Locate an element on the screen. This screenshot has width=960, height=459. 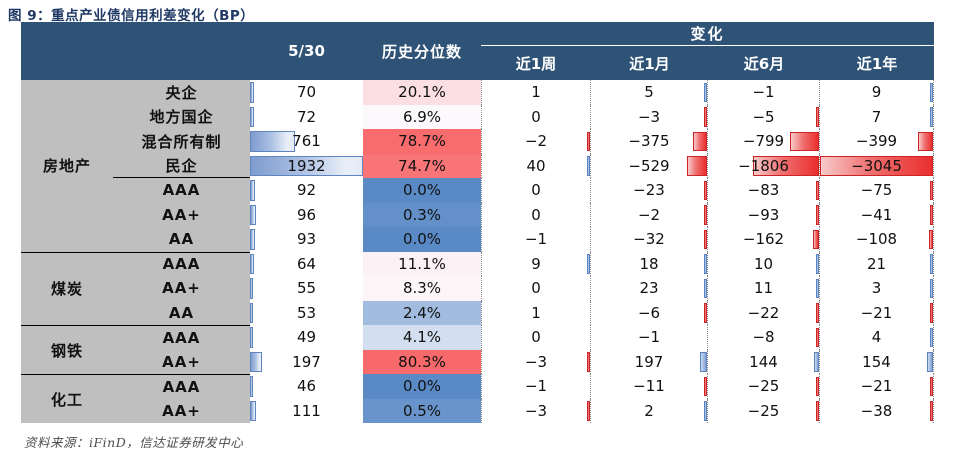
change-cell: −3045 is located at coordinates (877, 165).